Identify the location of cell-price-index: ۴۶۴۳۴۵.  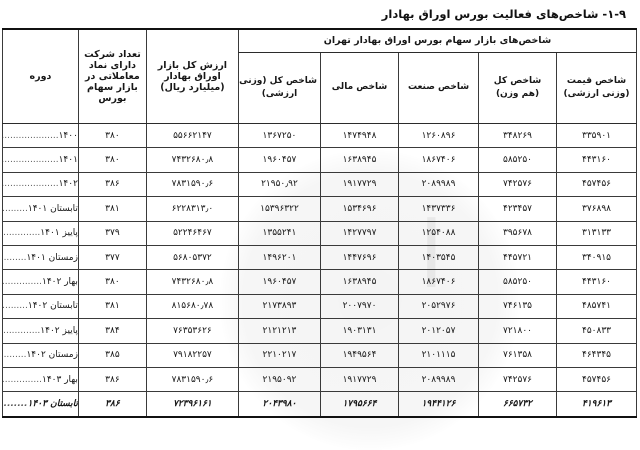
(596, 355).